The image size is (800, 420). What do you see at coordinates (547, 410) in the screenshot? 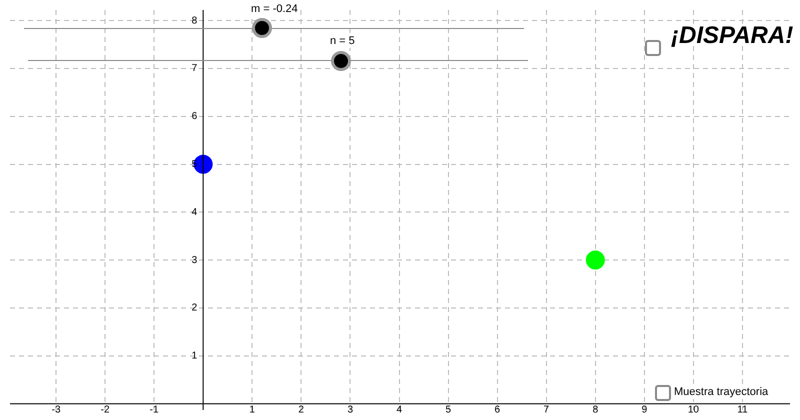
I see `x-tick-label: 7` at bounding box center [547, 410].